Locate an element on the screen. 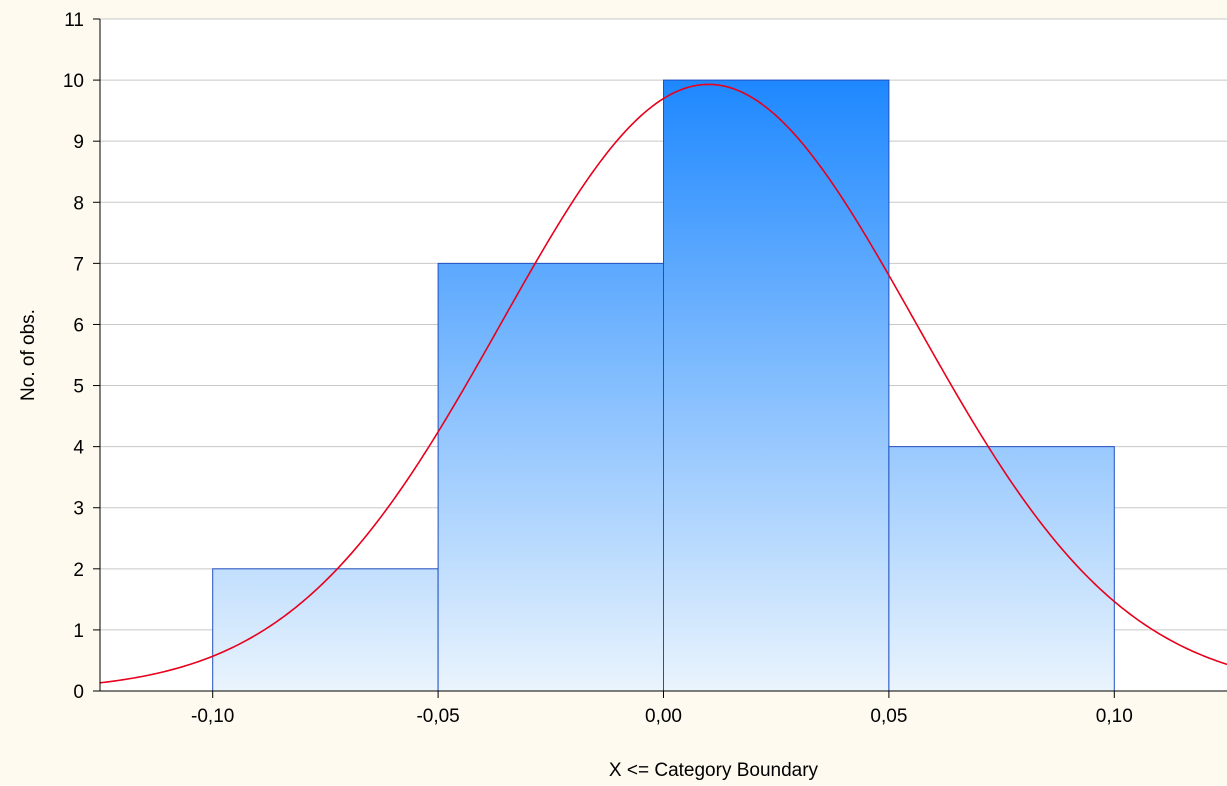  y-tick-label: 0 is located at coordinates (78, 692).